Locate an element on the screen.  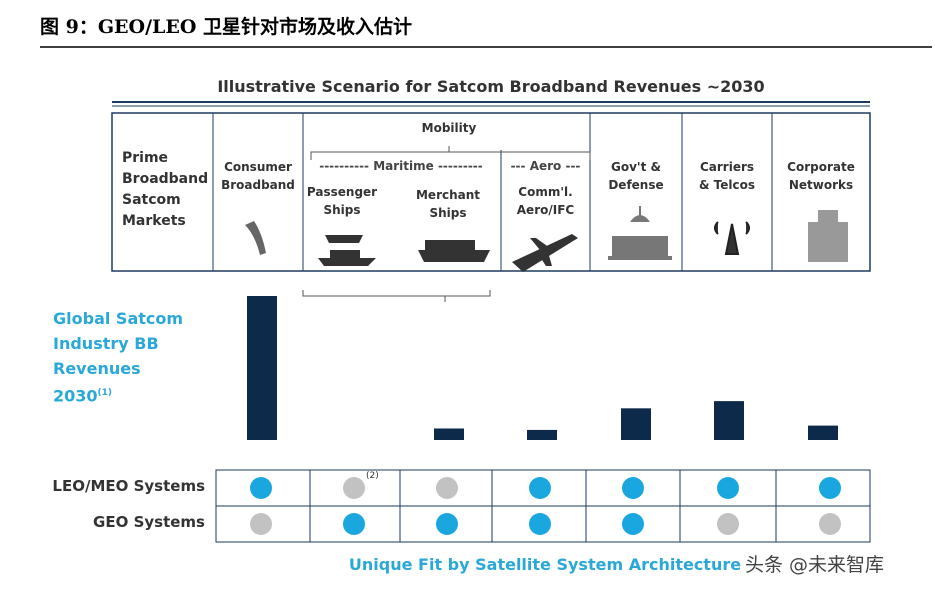
fit-note: (2) is located at coordinates (372, 476).